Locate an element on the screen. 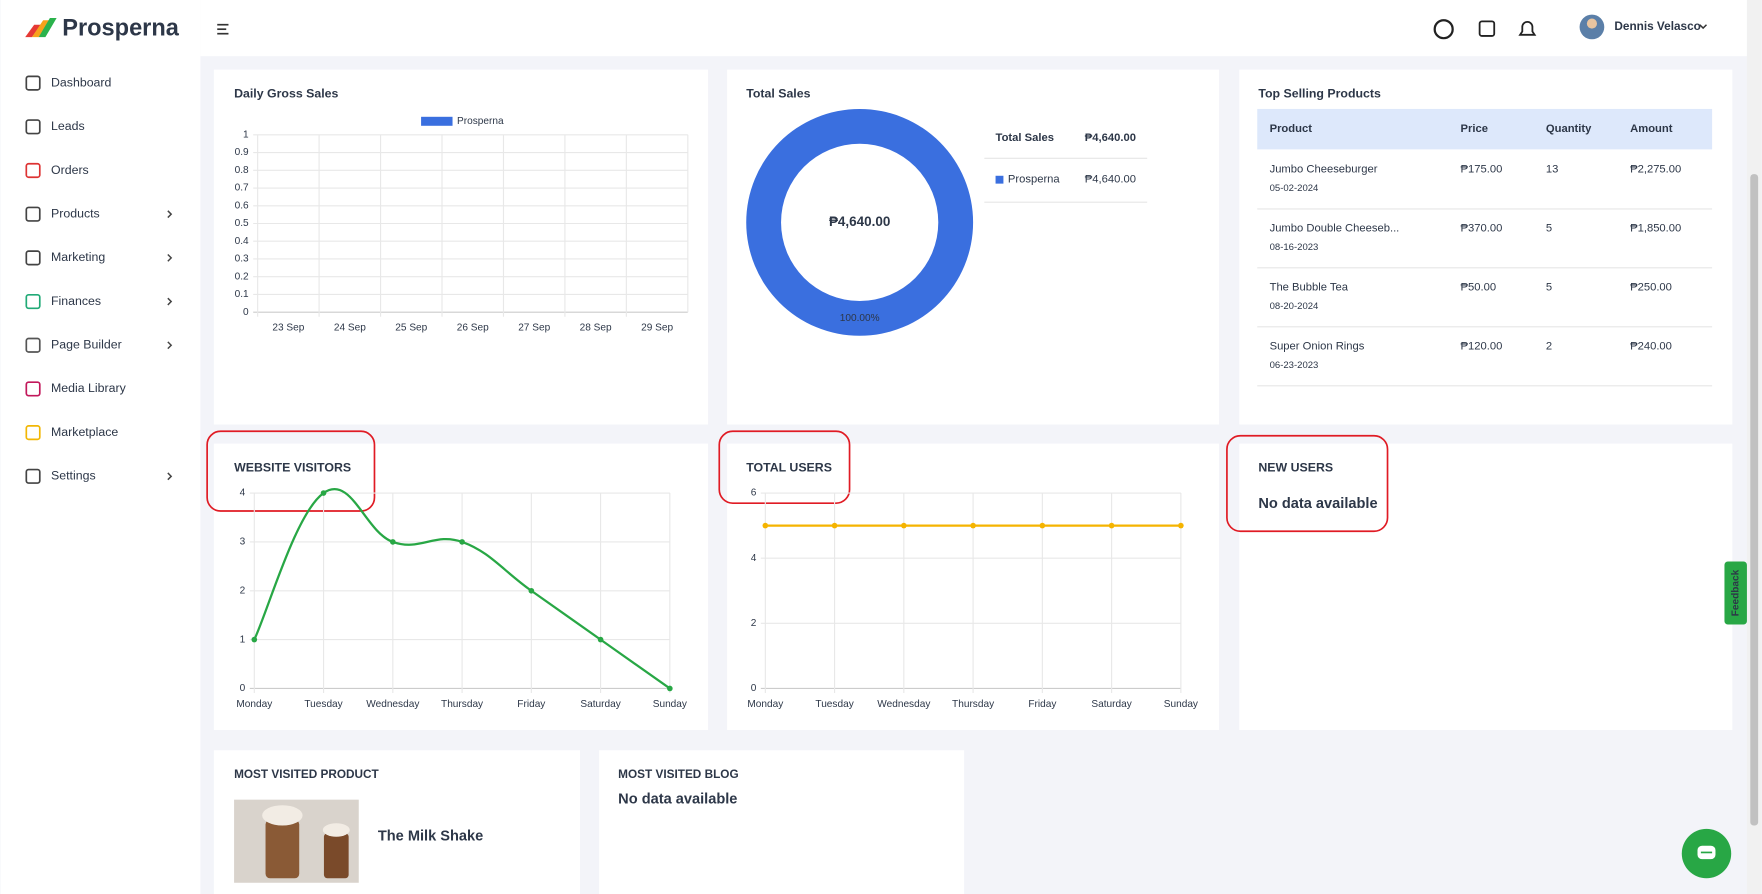  table-cell: ₱370.00 is located at coordinates (1482, 229).